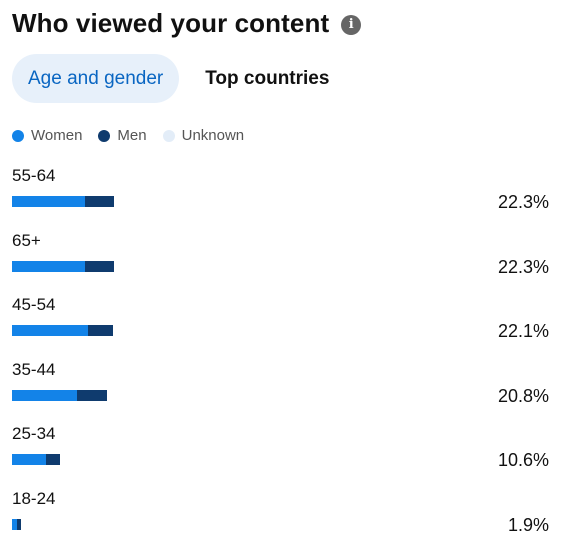 This screenshot has height=556, width=562. I want to click on tab-top-countries: Top countries, so click(267, 78).